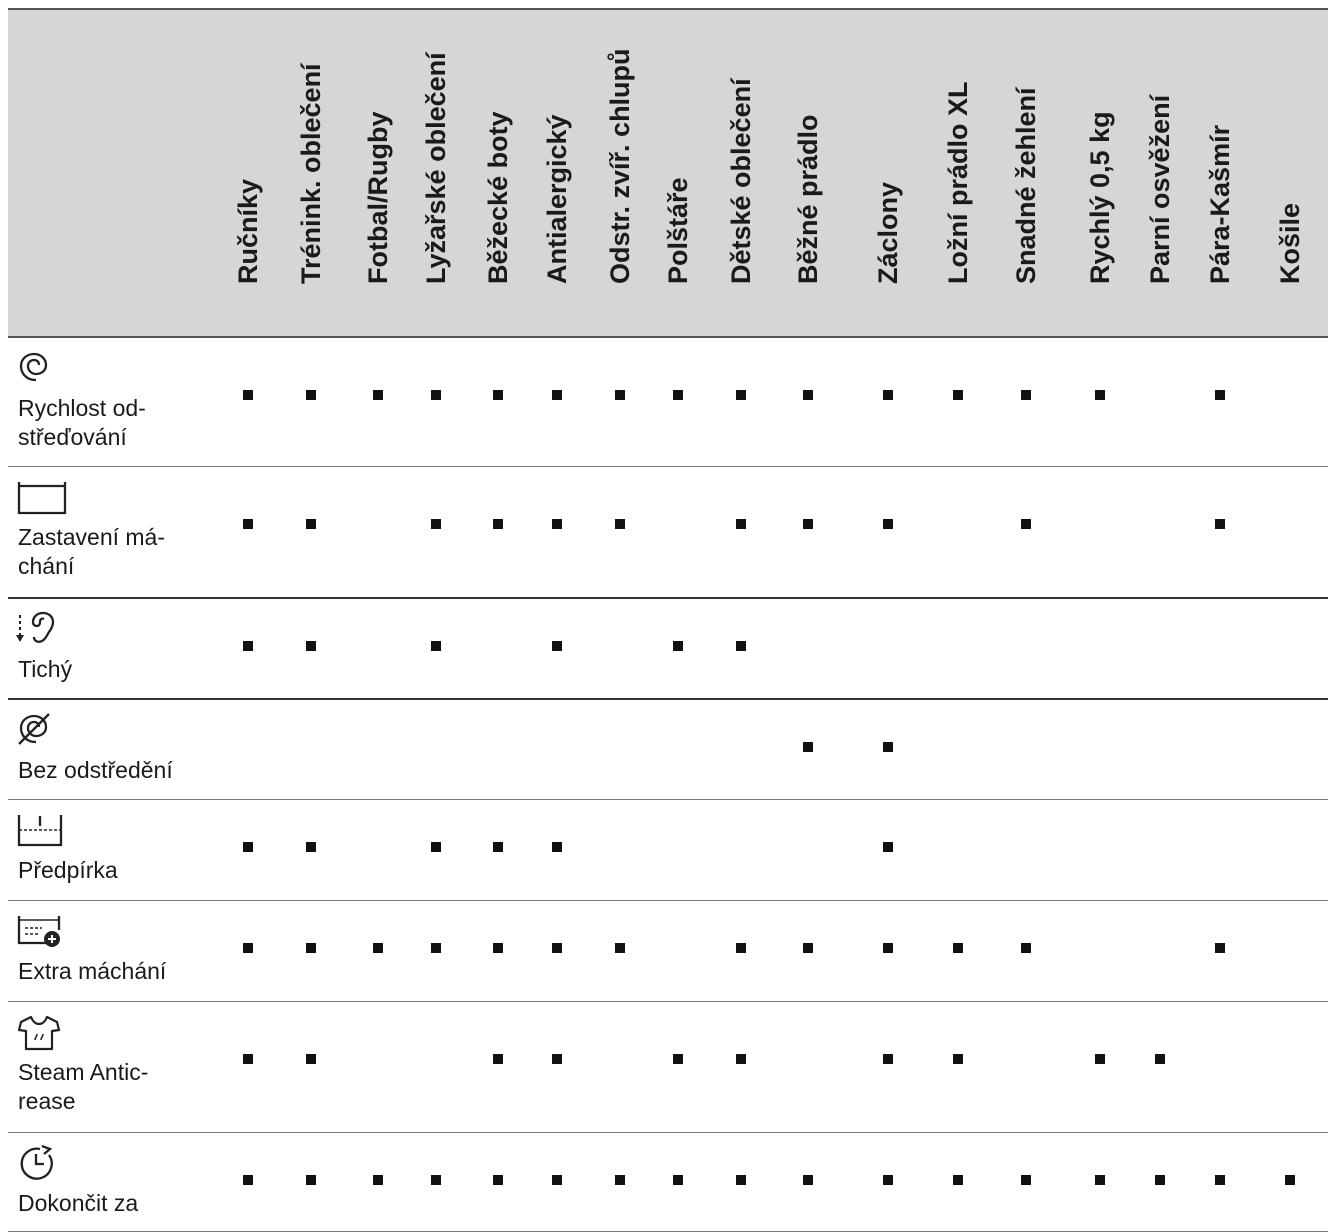 The height and width of the screenshot is (1232, 1331). What do you see at coordinates (36, 1162) in the screenshot?
I see `clock-finish-icon` at bounding box center [36, 1162].